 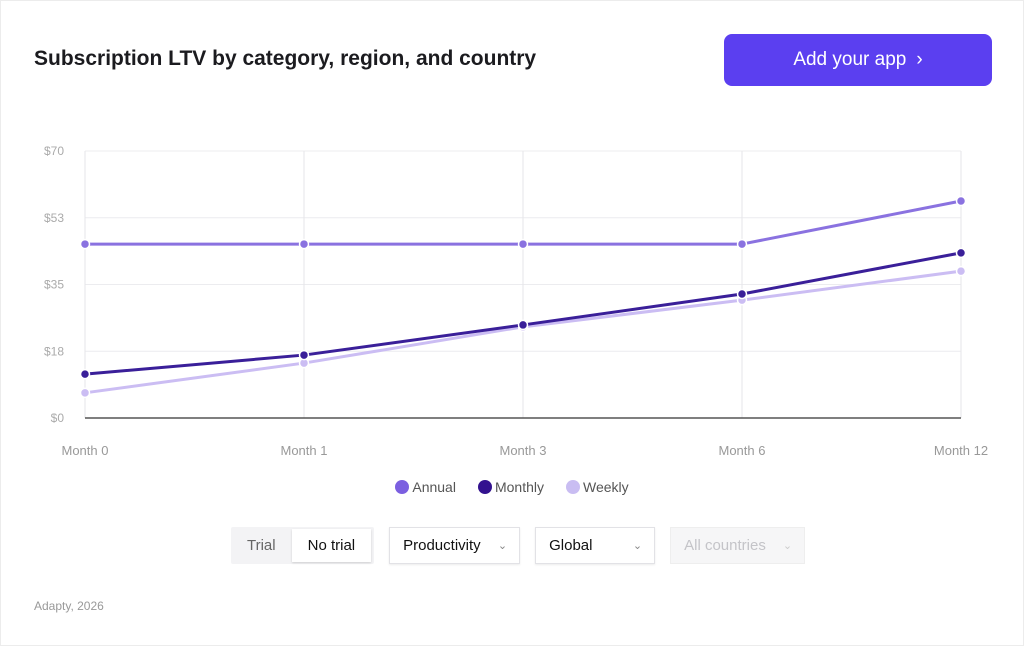 I want to click on x-tick-label: Month 3, so click(x=523, y=450).